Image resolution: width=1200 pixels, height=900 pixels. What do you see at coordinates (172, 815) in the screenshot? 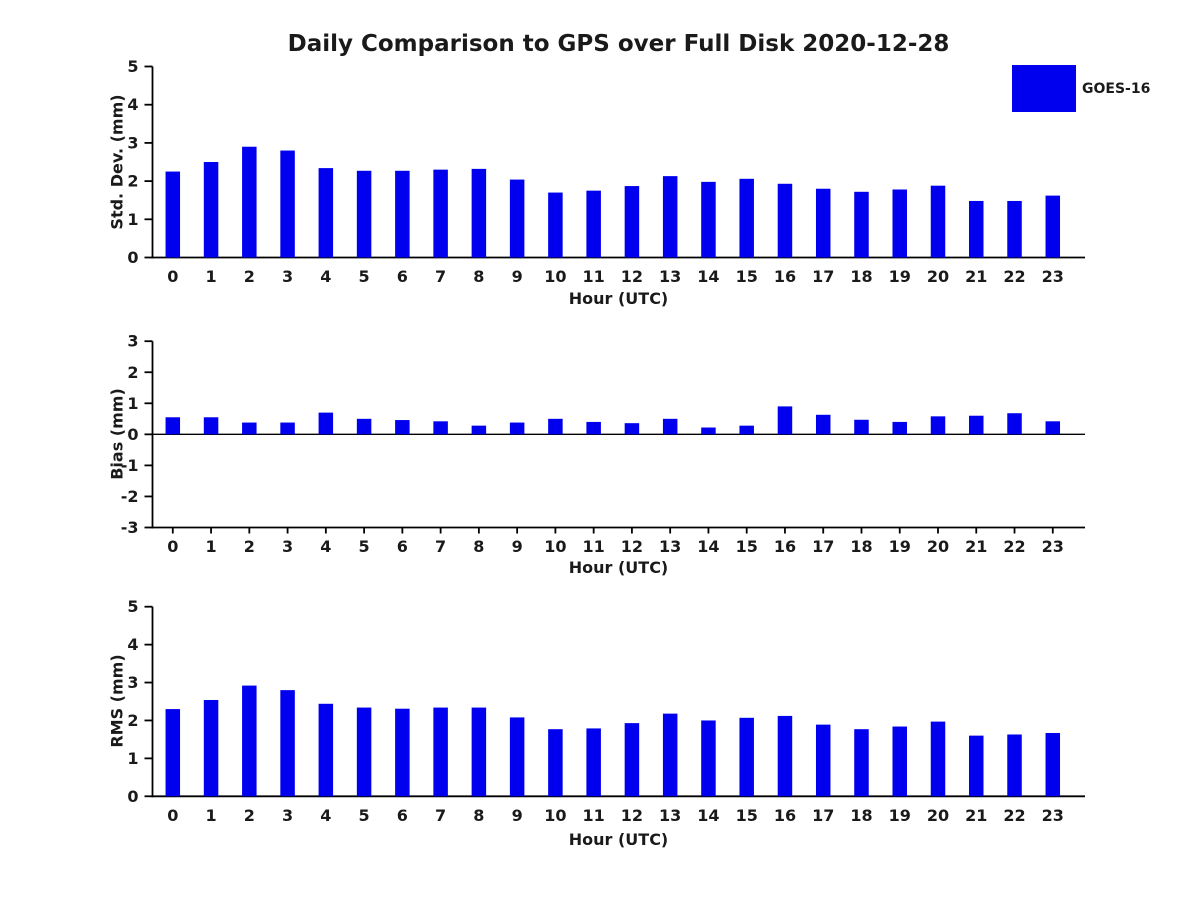
I see `x-tick-label: 0` at bounding box center [172, 815].